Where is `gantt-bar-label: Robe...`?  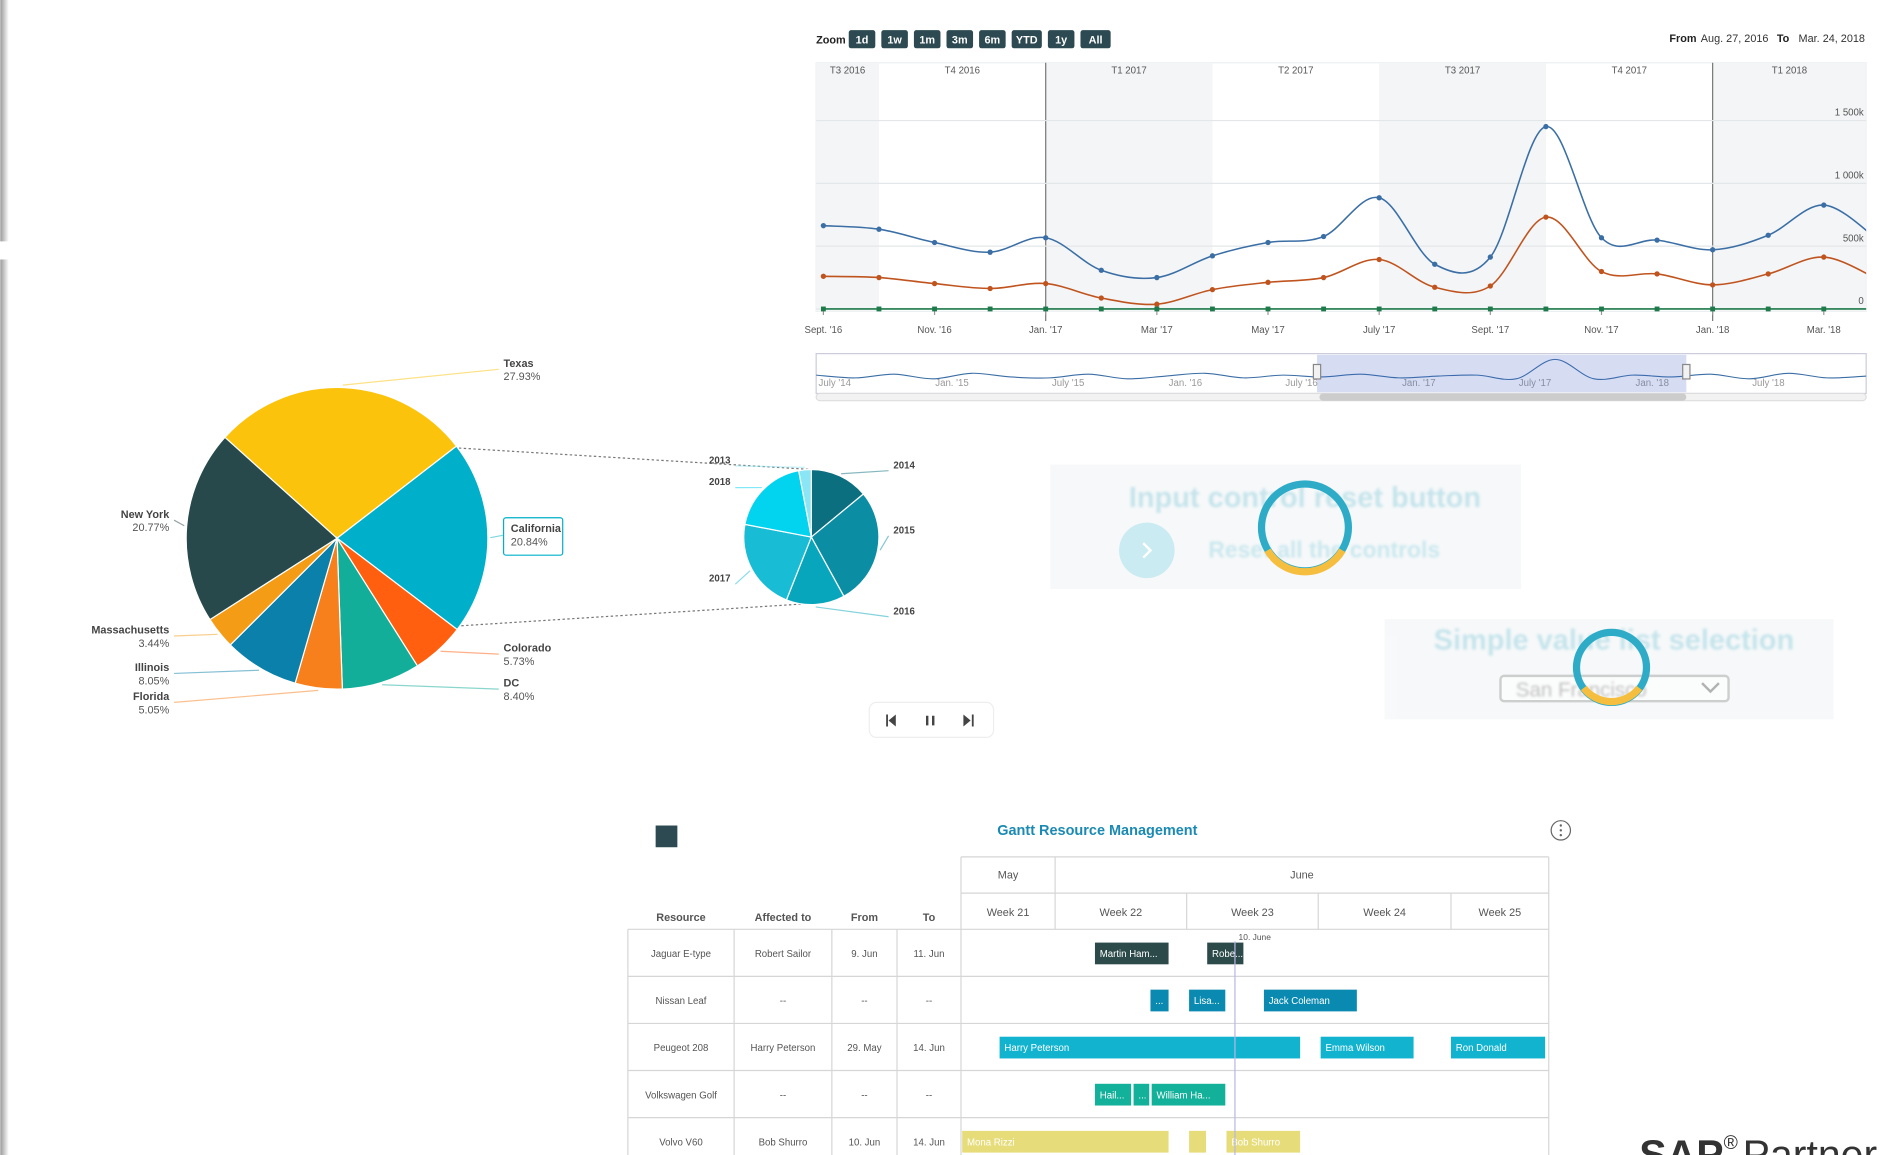 gantt-bar-label: Robe... is located at coordinates (1227, 954).